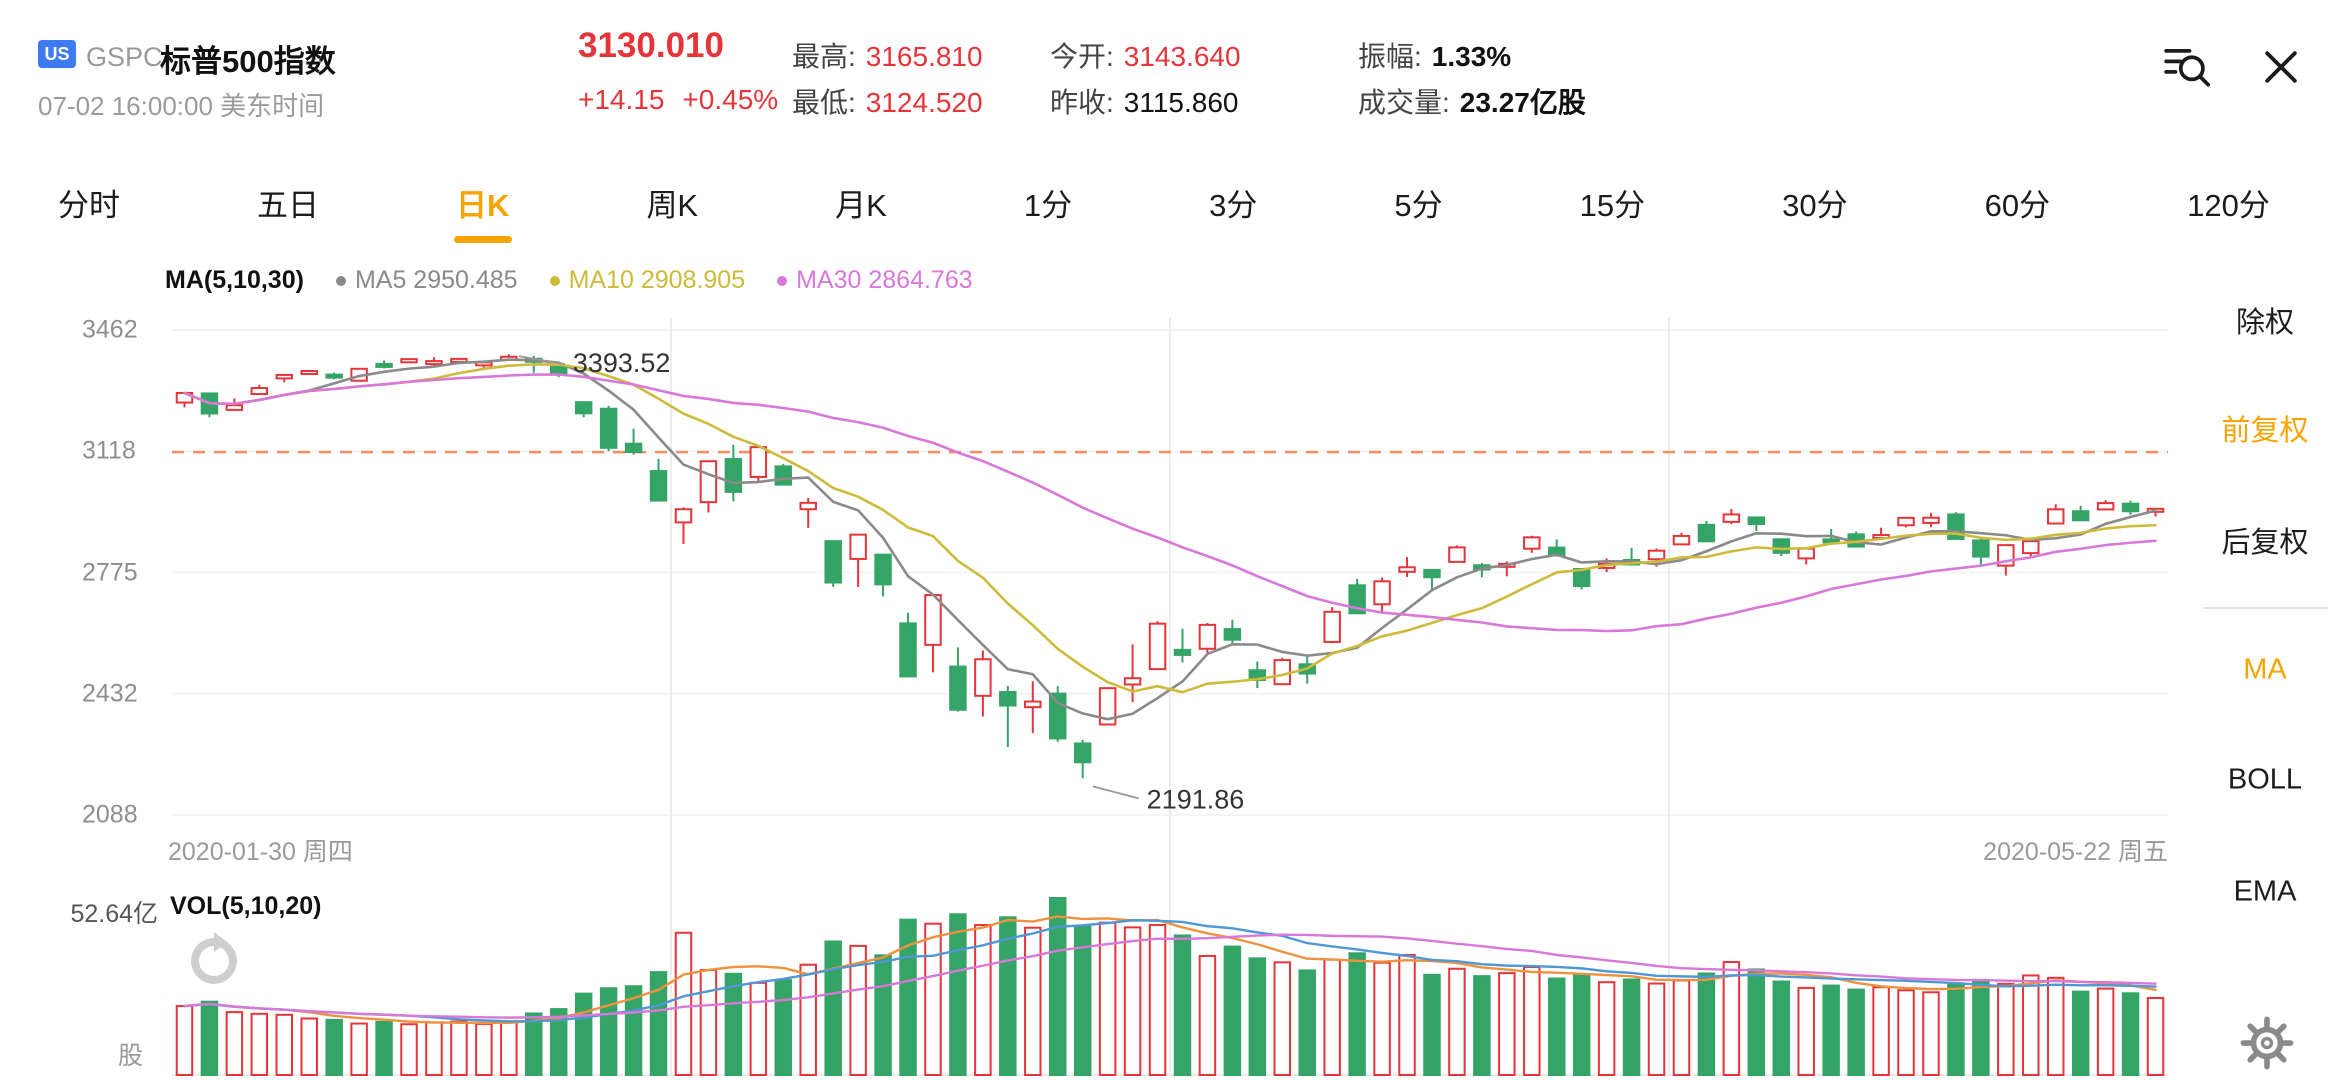 This screenshot has height=1080, width=2340. I want to click on tab-120min: 120分, so click(2228, 205).